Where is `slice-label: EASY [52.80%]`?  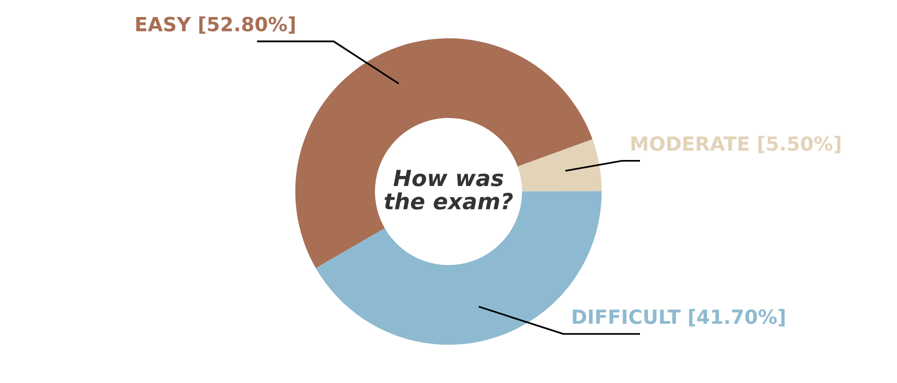 slice-label: EASY [52.80%] is located at coordinates (215, 25).